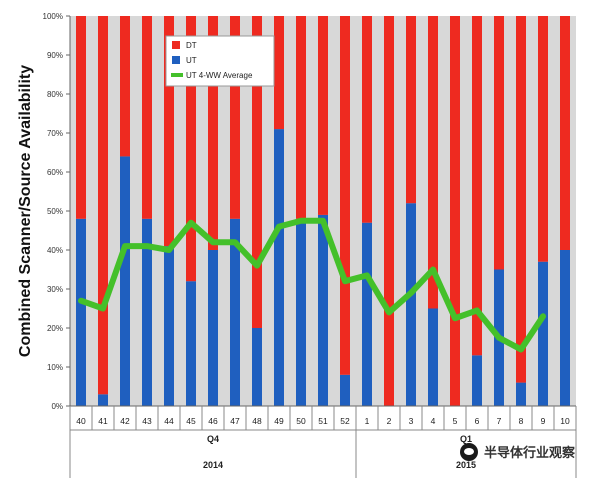  What do you see at coordinates (103, 421) in the screenshot?
I see `x-tick-label-41: 41` at bounding box center [103, 421].